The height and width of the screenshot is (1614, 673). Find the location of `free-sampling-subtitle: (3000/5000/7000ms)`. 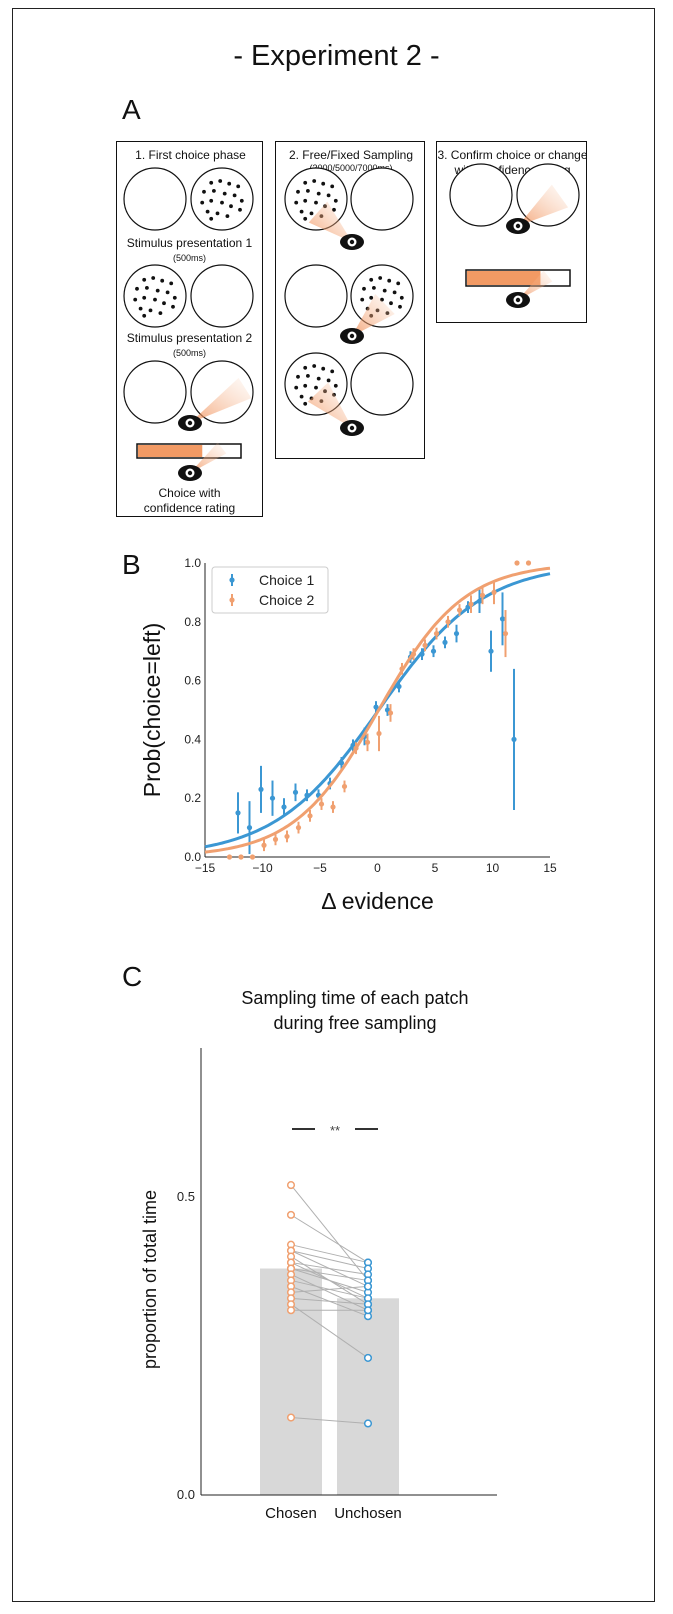

free-sampling-subtitle: (3000/5000/7000ms) is located at coordinates (351, 168).